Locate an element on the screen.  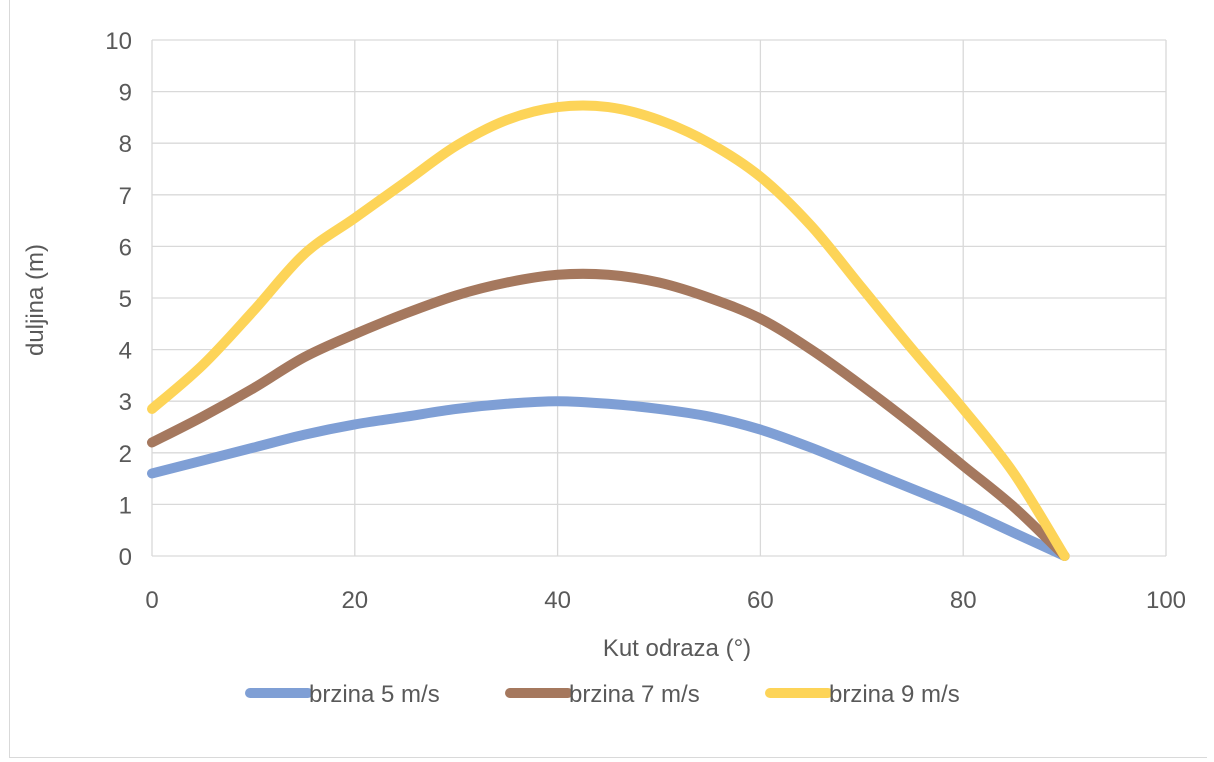
y-tick-label: 8 is located at coordinates (125, 144).